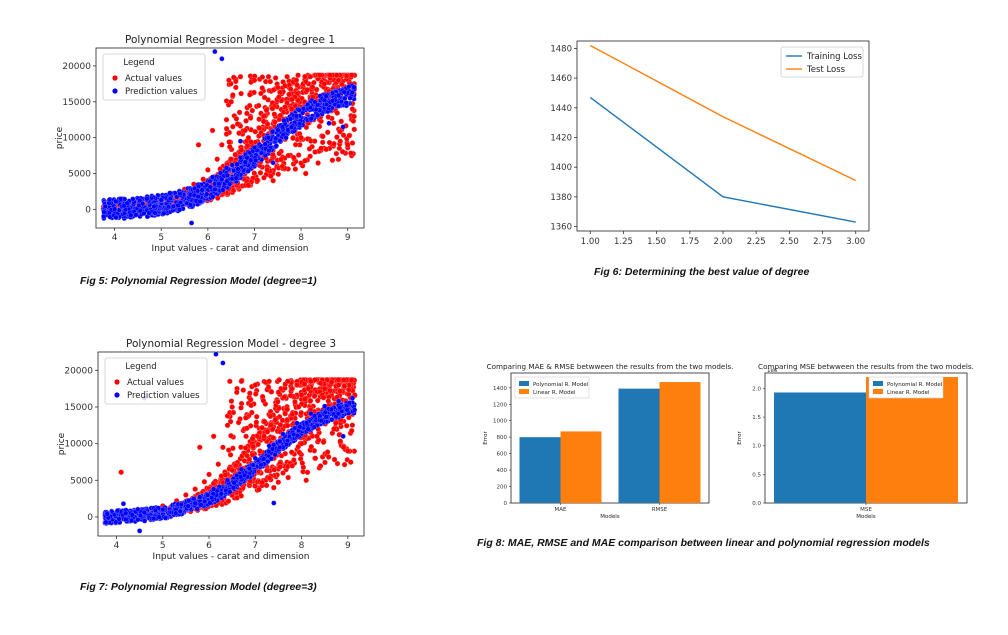 The height and width of the screenshot is (635, 1008). I want to click on bar_mae_rmse-ytick-label: 1000, so click(500, 422).